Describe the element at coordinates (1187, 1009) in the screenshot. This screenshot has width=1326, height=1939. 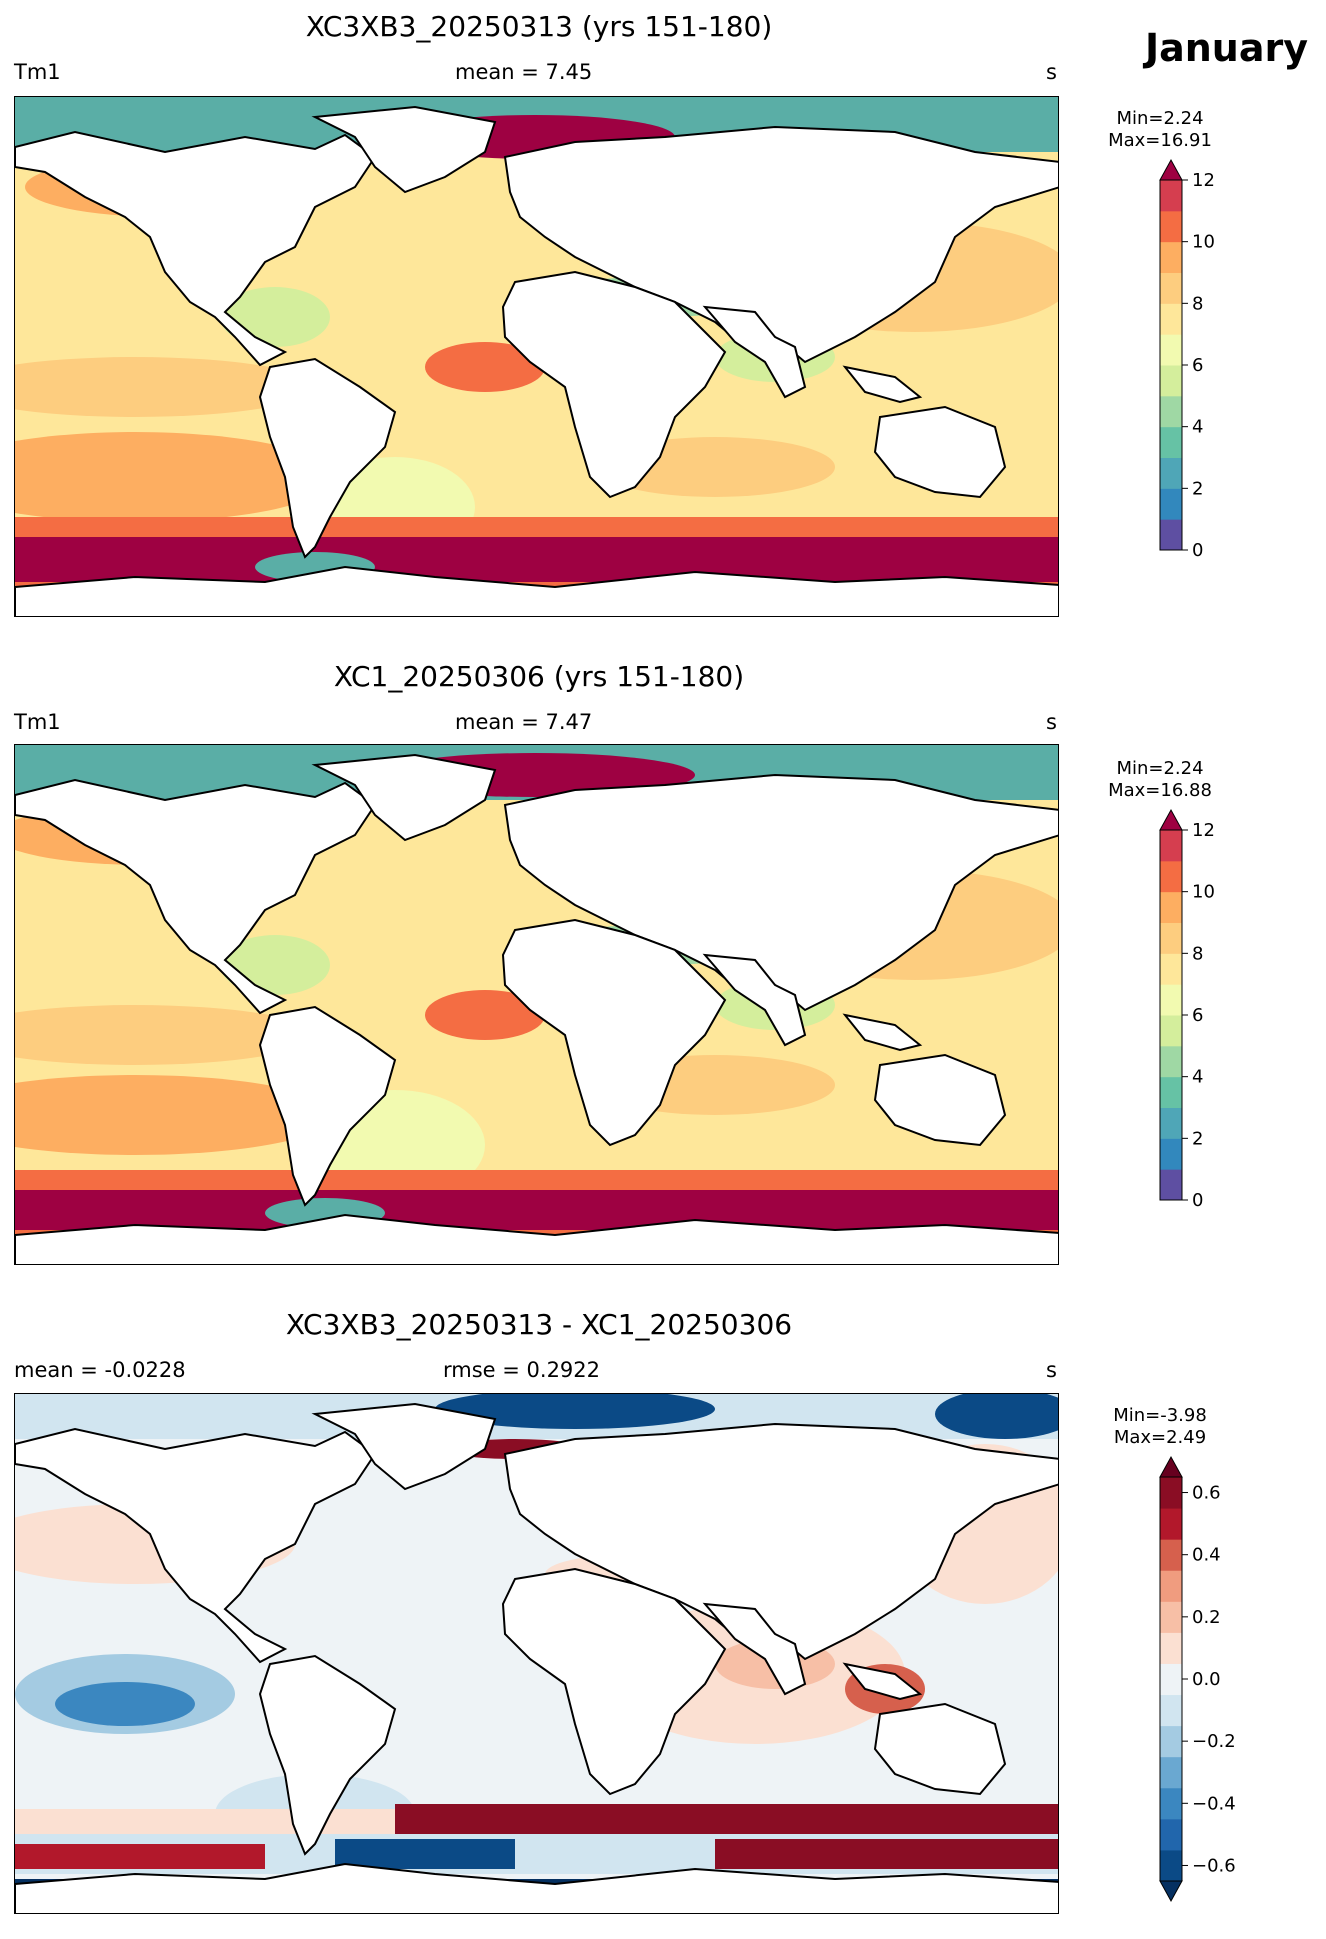
I see `panel-2-colorbar: 0 2 4 6 8 10 12` at that location.